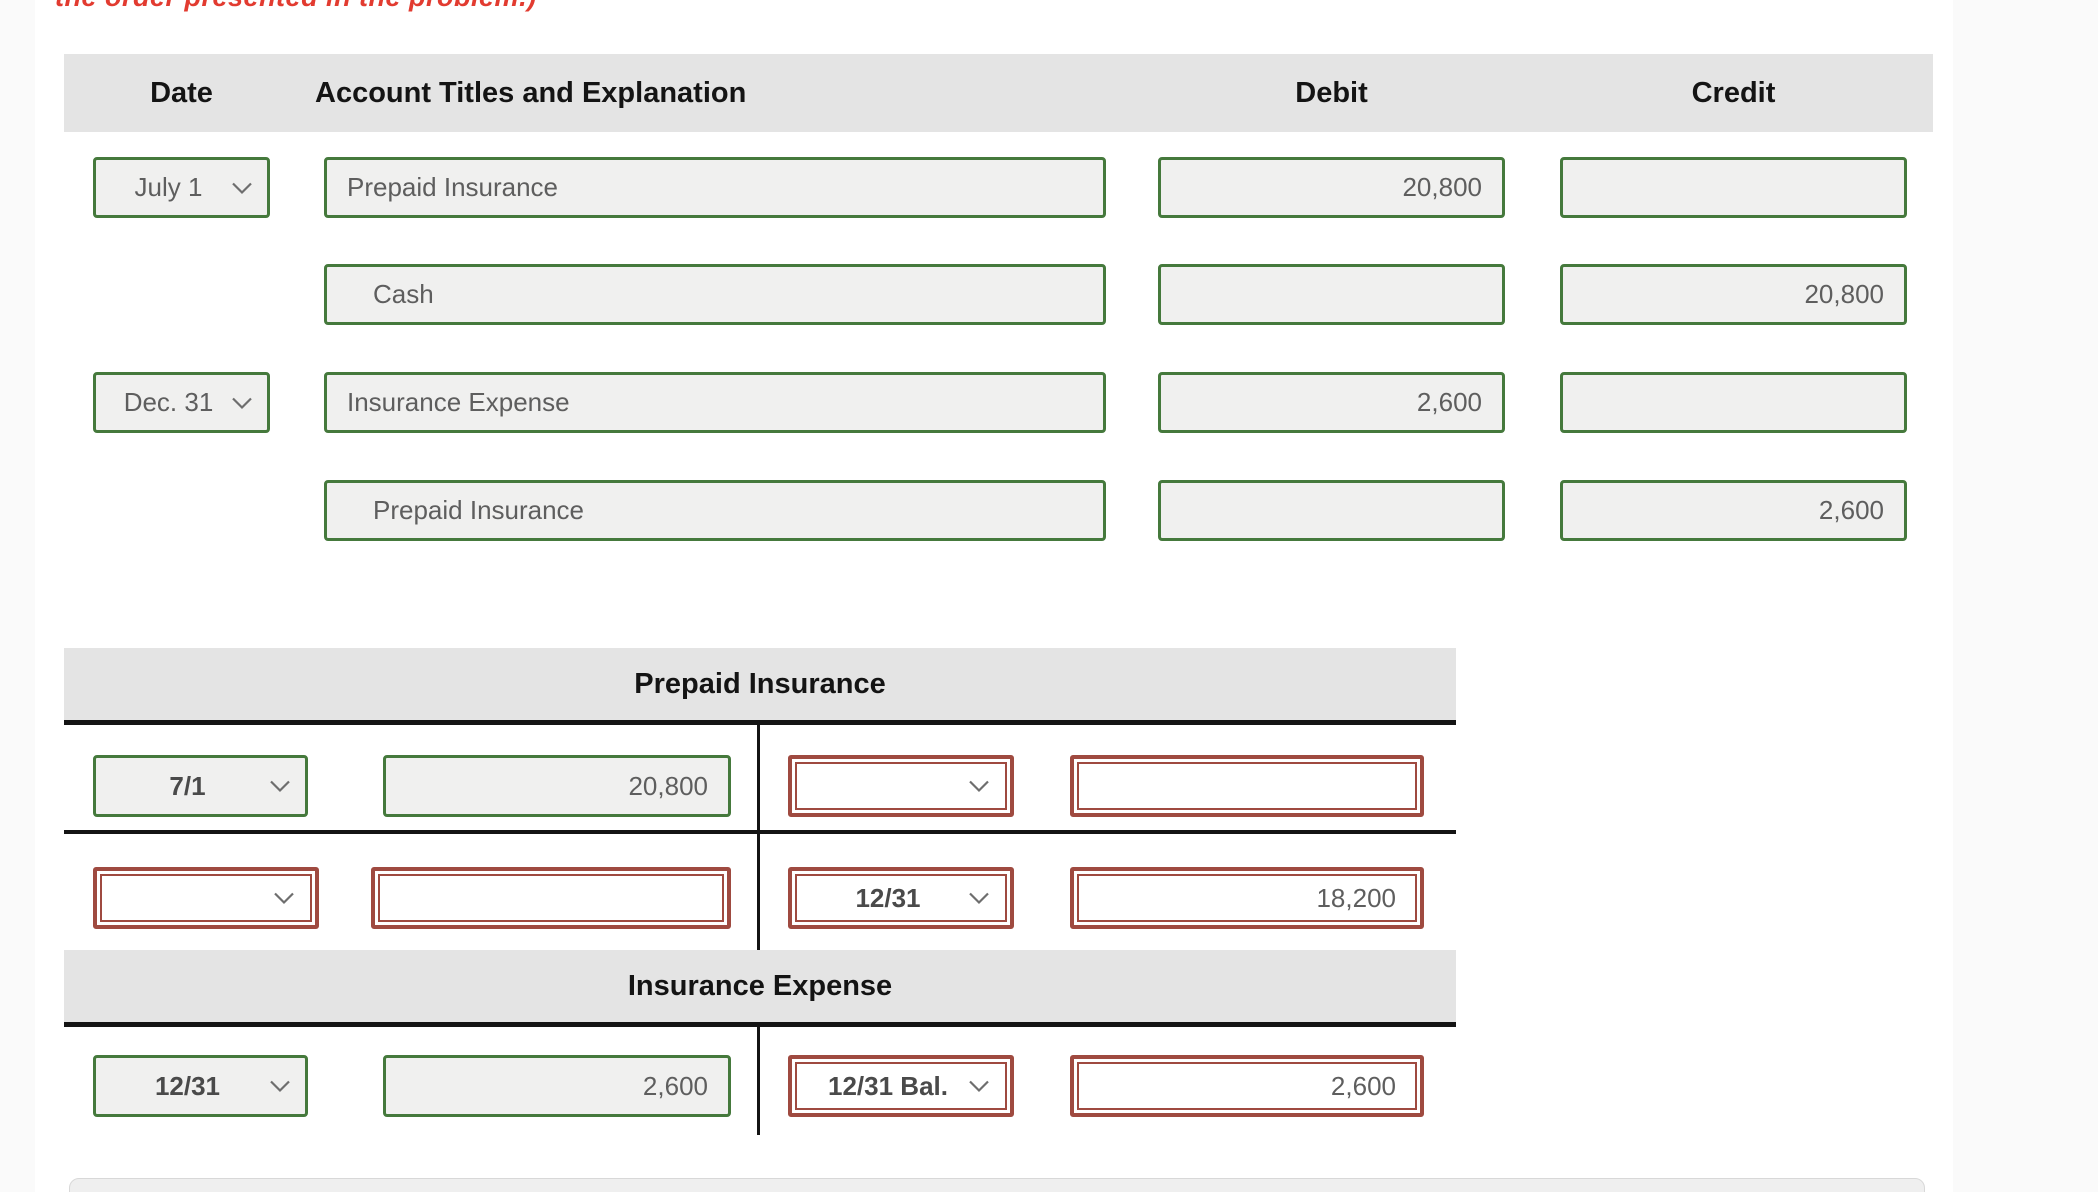  Describe the element at coordinates (668, 785) in the screenshot. I see `t-debit-amount-value: 20,800` at that location.